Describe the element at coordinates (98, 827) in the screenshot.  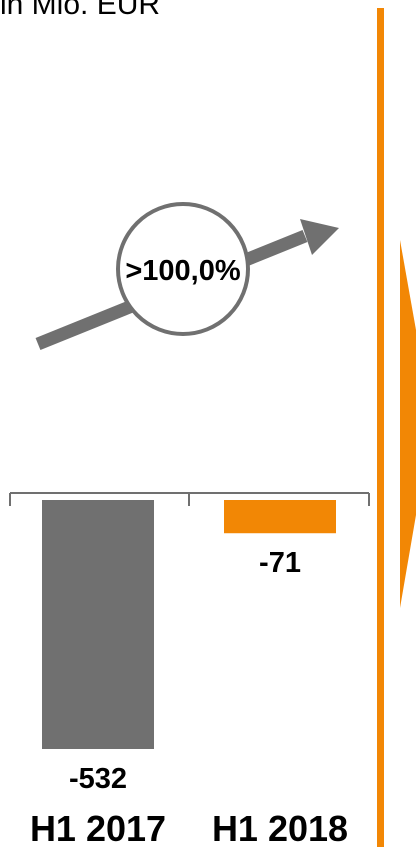
I see `category-label-h1-2017: H1 2017` at that location.